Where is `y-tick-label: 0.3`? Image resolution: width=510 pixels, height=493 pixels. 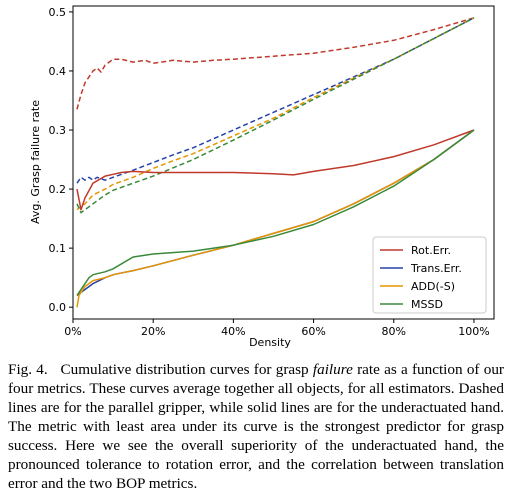 y-tick-label: 0.3 is located at coordinates (58, 130).